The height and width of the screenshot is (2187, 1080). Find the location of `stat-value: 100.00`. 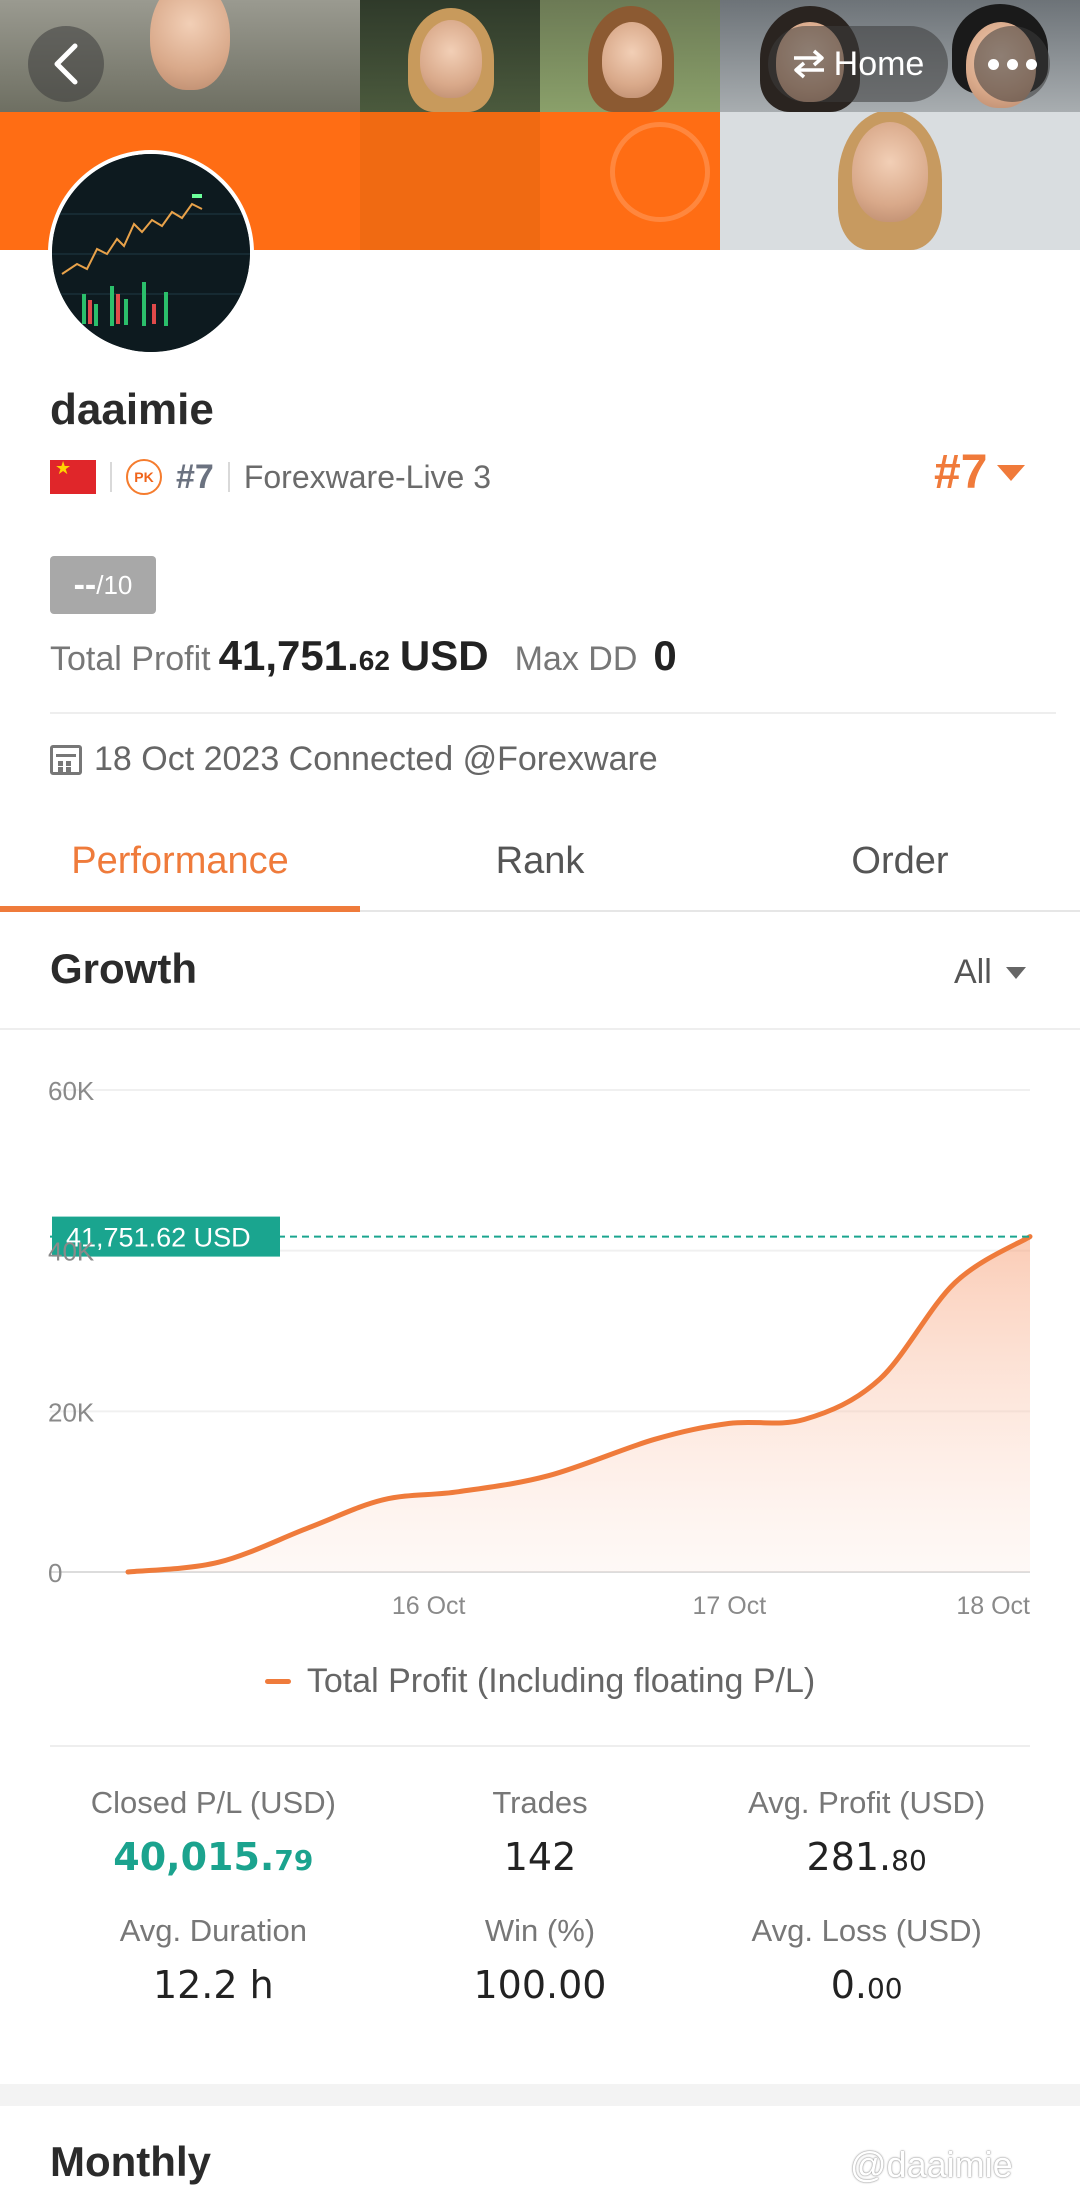

stat-value: 100.00 is located at coordinates (540, 1985).